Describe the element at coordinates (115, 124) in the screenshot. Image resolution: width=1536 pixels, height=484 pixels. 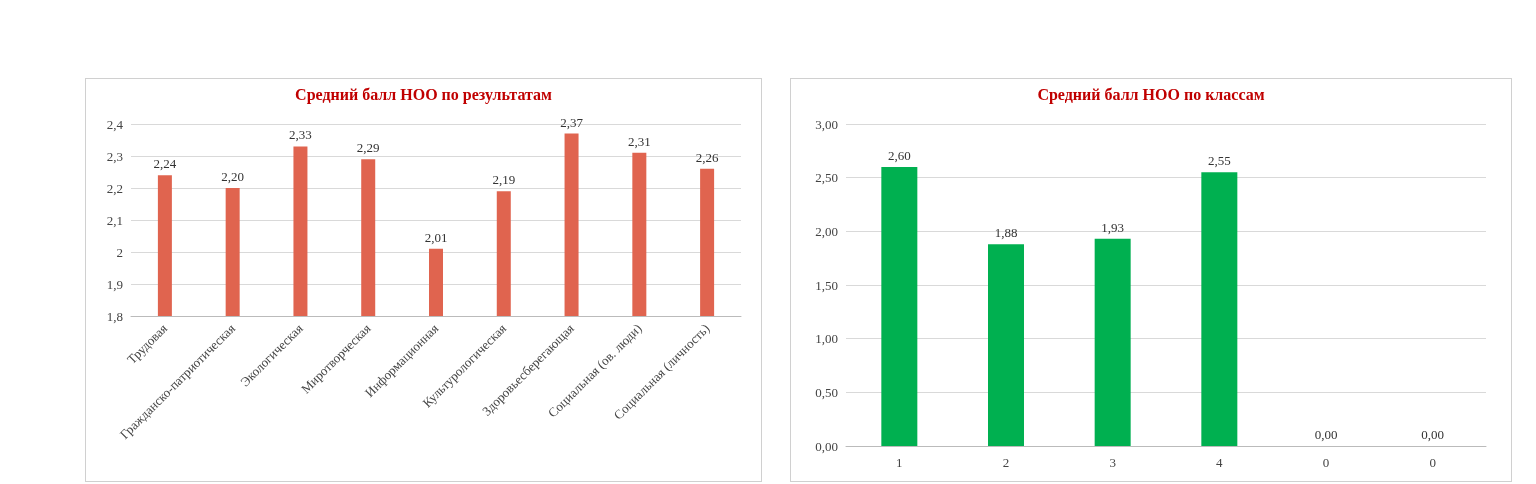
I see `y-tick-label: 2,4` at that location.